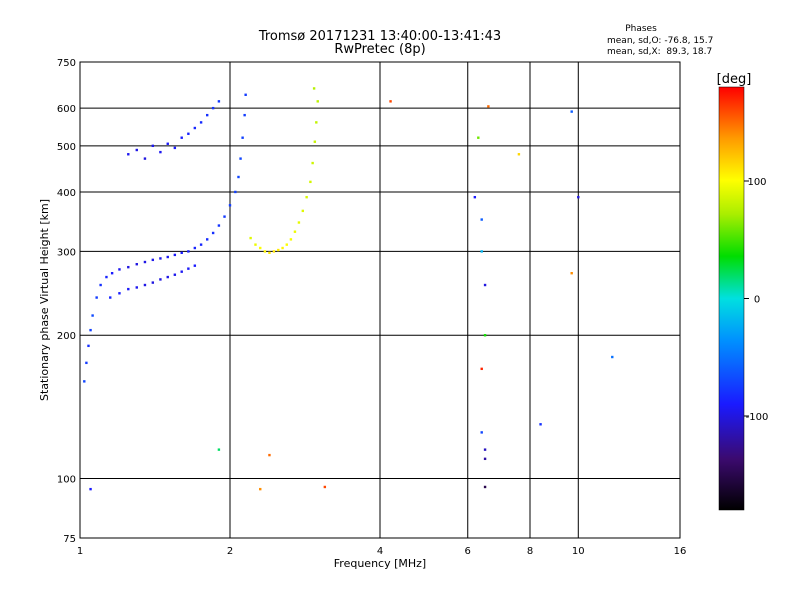  I want to click on colorbar-ticks: 100 0 -100, so click(756, 300).